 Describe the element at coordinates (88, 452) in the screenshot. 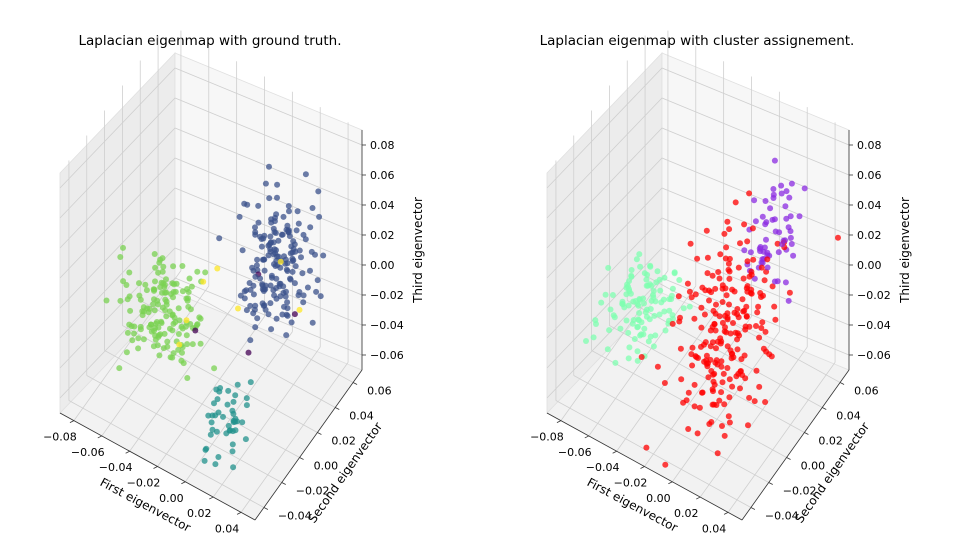

I see `x-tick-label: −0.06` at that location.